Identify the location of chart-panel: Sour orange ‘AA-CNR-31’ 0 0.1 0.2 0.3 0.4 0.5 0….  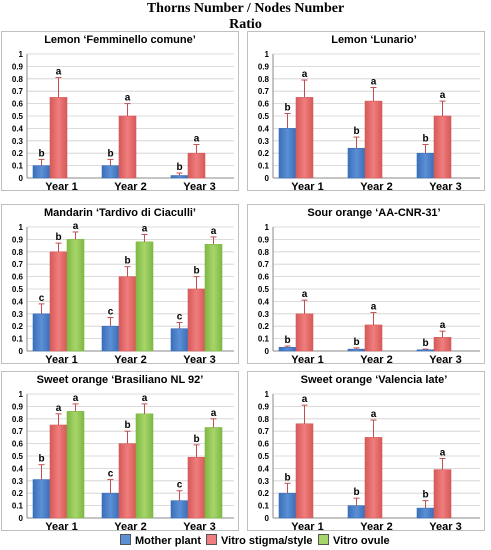
(366, 285).